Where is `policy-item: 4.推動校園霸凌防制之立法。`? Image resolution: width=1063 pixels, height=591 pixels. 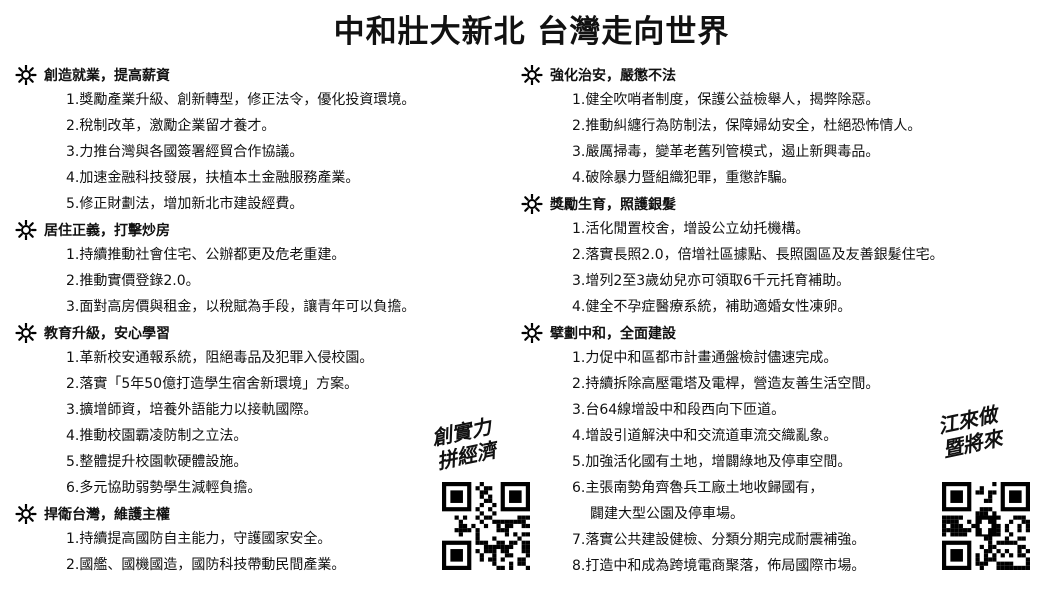 policy-item: 4.推動校園霸凌防制之立法。 is located at coordinates (157, 436).